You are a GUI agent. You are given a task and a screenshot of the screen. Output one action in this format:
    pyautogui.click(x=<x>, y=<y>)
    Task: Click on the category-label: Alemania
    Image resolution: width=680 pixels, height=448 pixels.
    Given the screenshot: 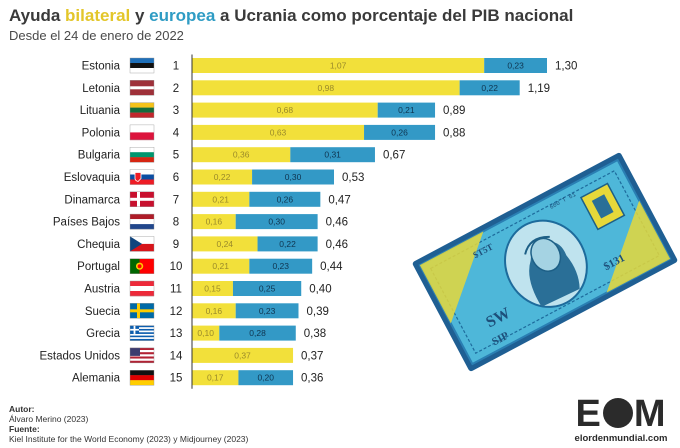 What is the action you would take?
    pyautogui.click(x=96, y=379)
    